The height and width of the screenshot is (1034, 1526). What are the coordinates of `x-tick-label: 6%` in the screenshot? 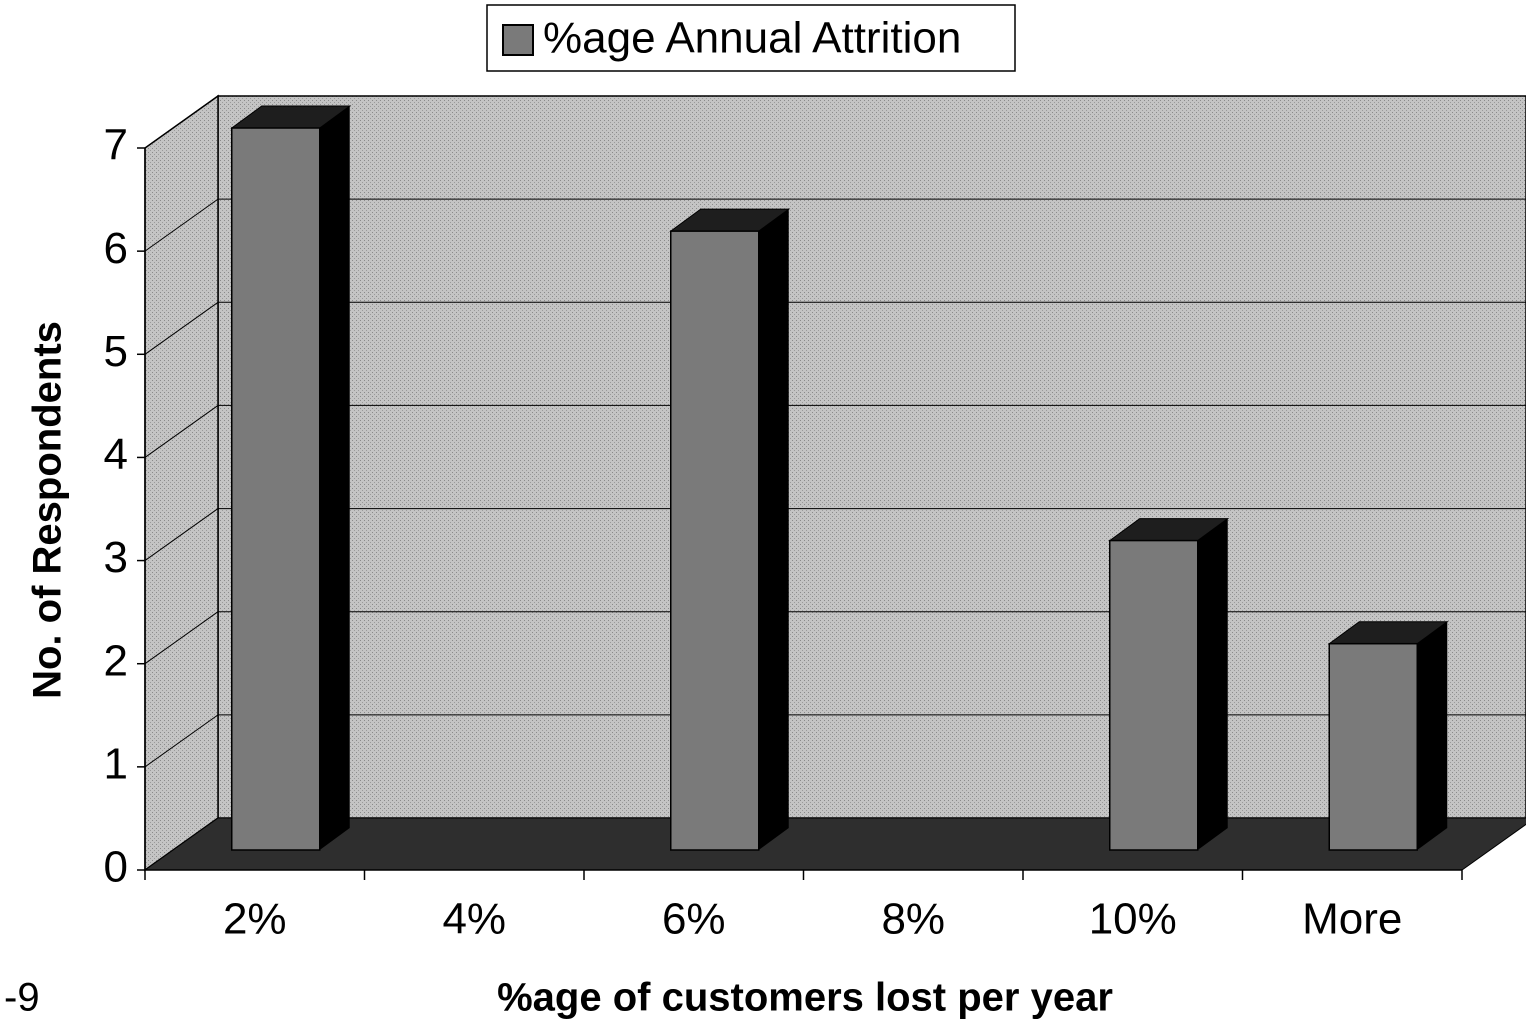 It's located at (694, 919).